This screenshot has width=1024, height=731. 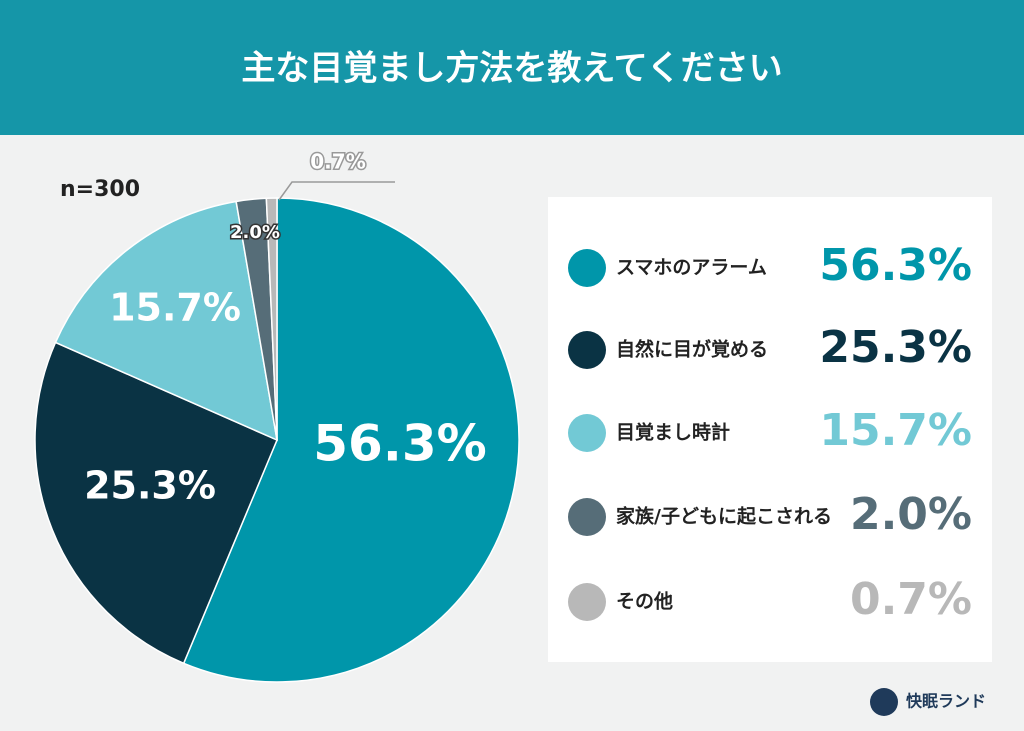 I want to click on legend-label: 家族/子どもに起こされる, so click(x=724, y=516).